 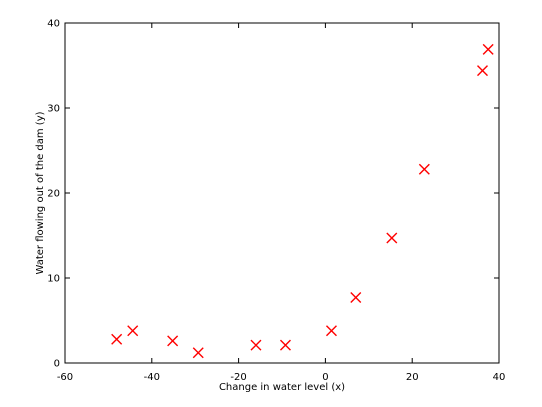 I want to click on y-tick-label: 40, so click(x=53, y=24).